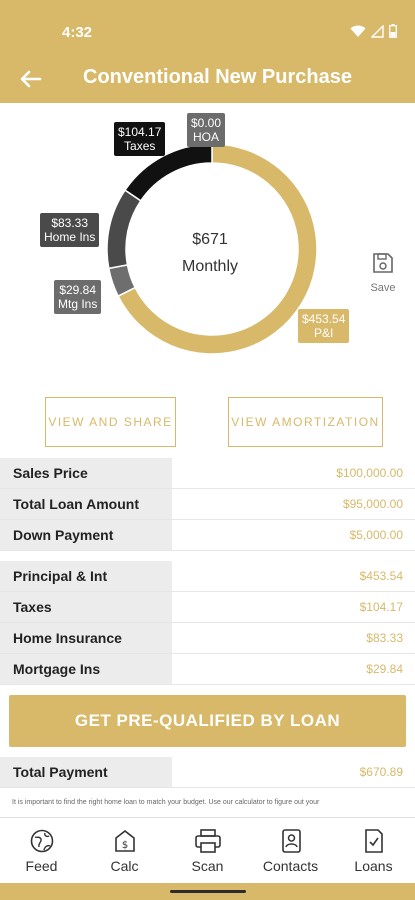 Image resolution: width=415 pixels, height=900 pixels. Describe the element at coordinates (207, 607) in the screenshot. I see `table-row: Taxes $104.17` at that location.